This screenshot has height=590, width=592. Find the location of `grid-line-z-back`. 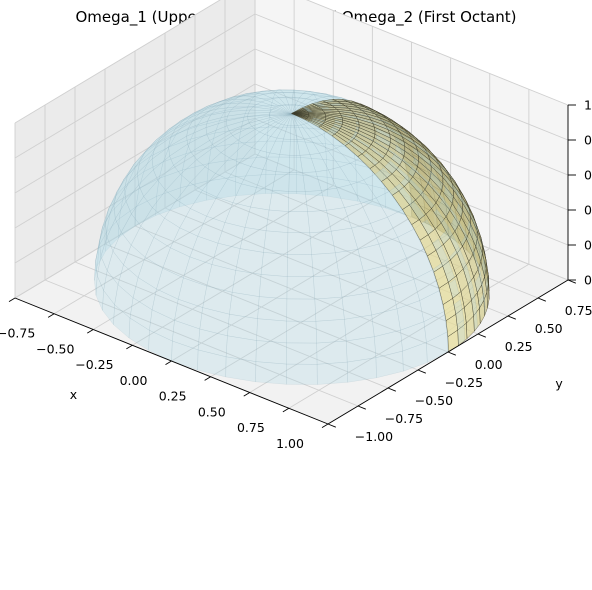

grid-line-z-back is located at coordinates (411, 112).